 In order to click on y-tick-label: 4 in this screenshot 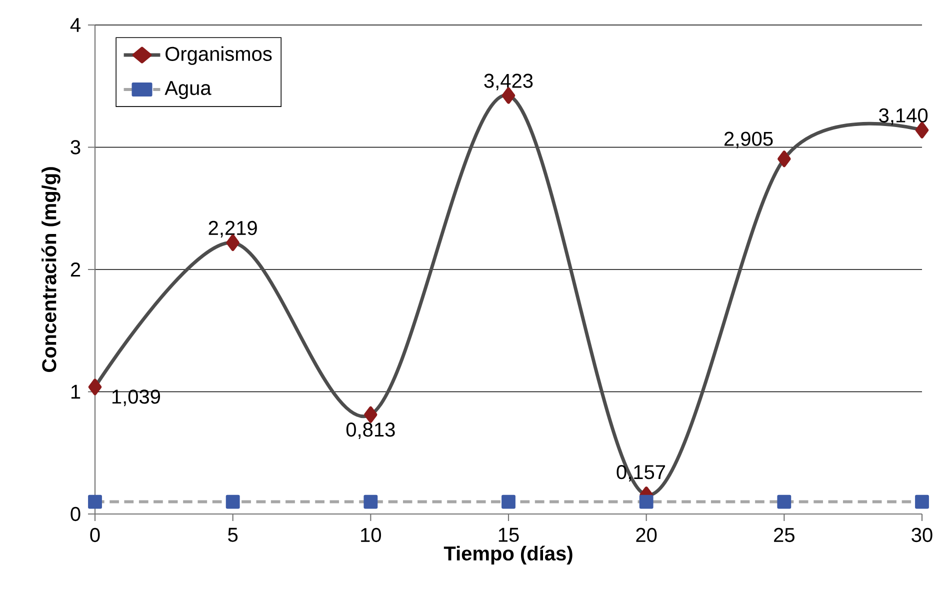, I will do `click(75, 25)`.